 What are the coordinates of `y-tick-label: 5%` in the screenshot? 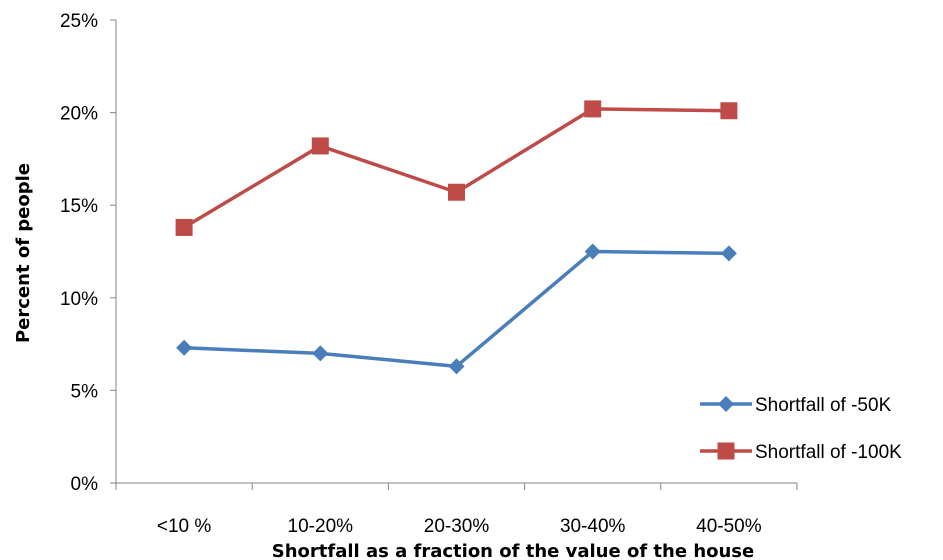 It's located at (85, 391).